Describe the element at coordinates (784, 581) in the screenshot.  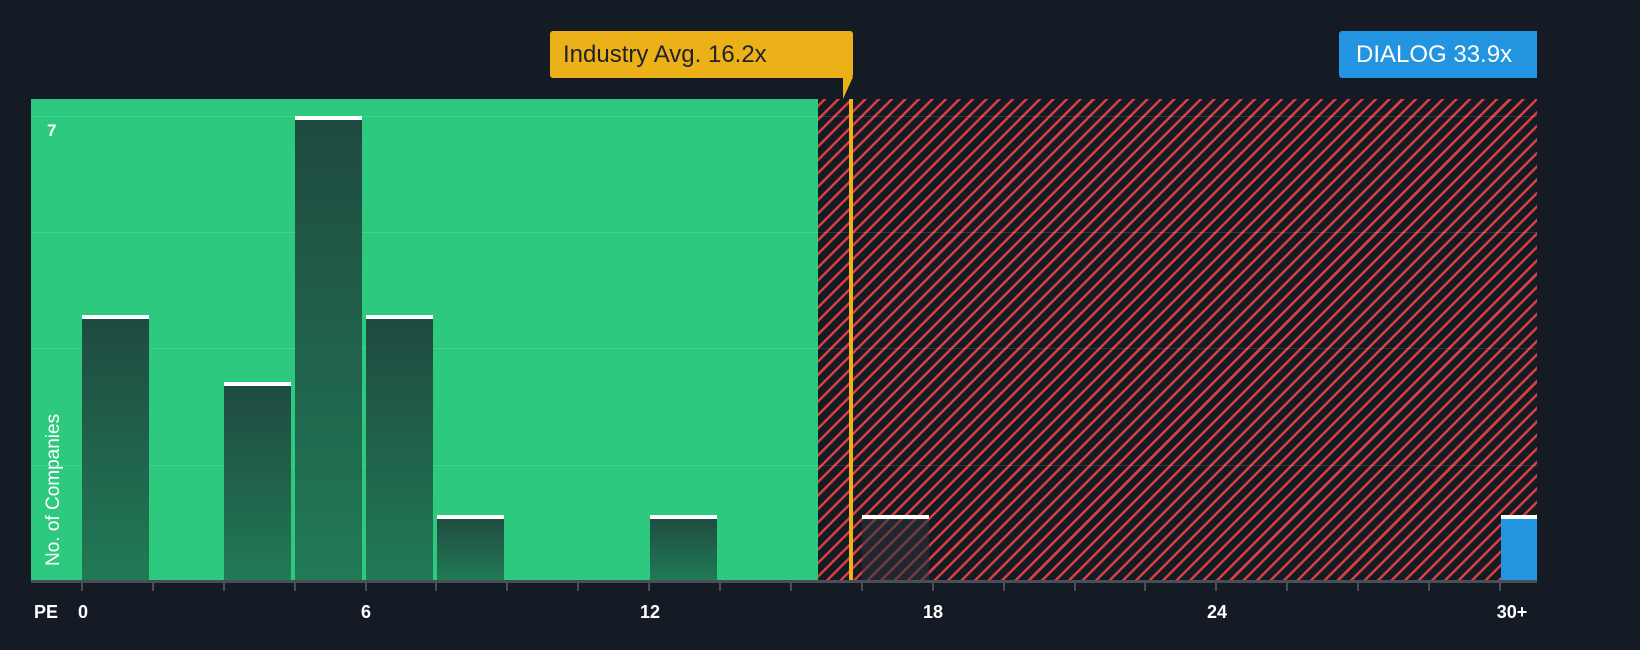
I see `x-axis-line` at that location.